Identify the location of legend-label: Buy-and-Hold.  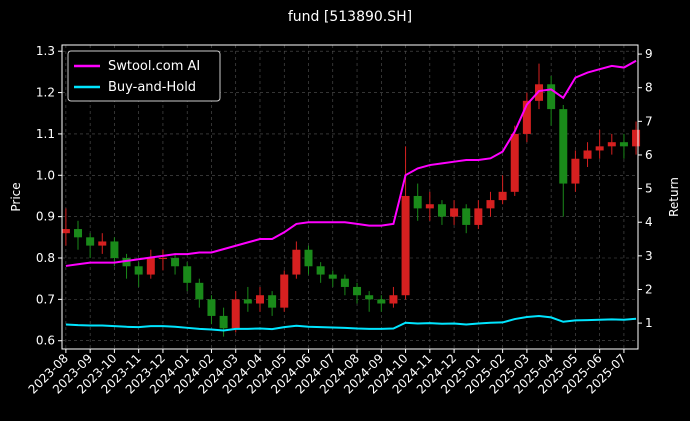
(152, 87).